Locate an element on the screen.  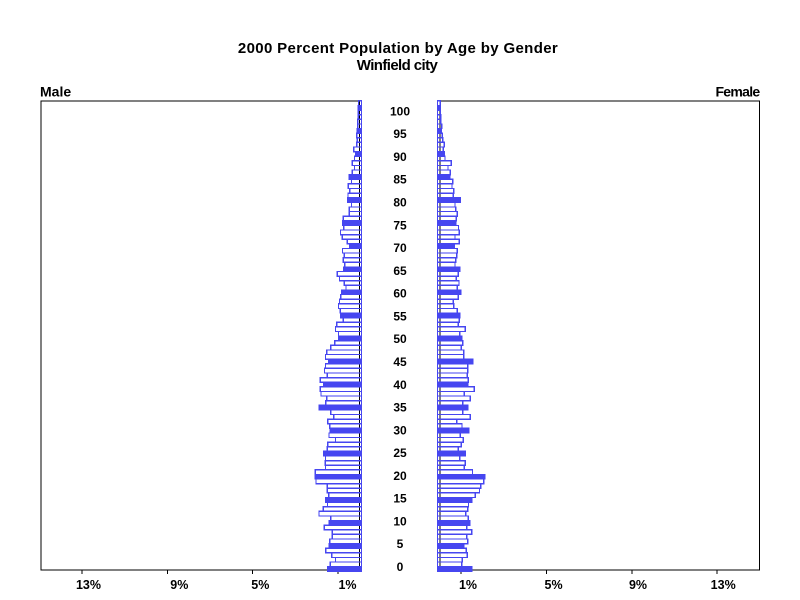
svg-text: 10 is located at coordinates (400, 521).